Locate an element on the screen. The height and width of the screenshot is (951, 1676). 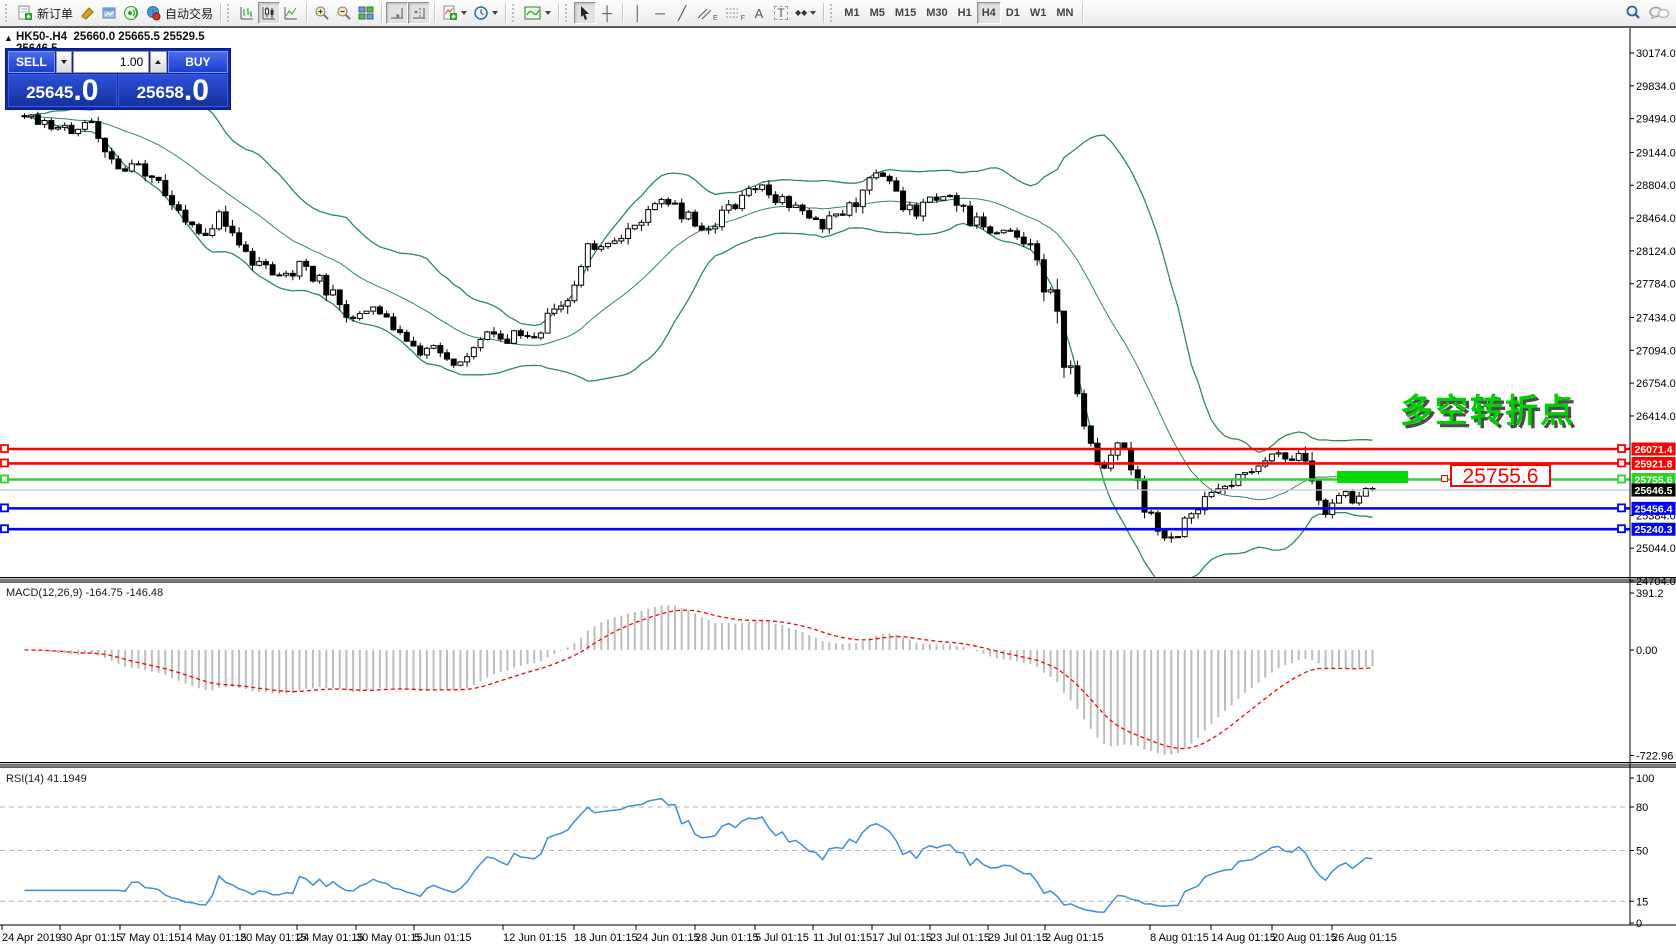
cursor-button is located at coordinates (585, 13).